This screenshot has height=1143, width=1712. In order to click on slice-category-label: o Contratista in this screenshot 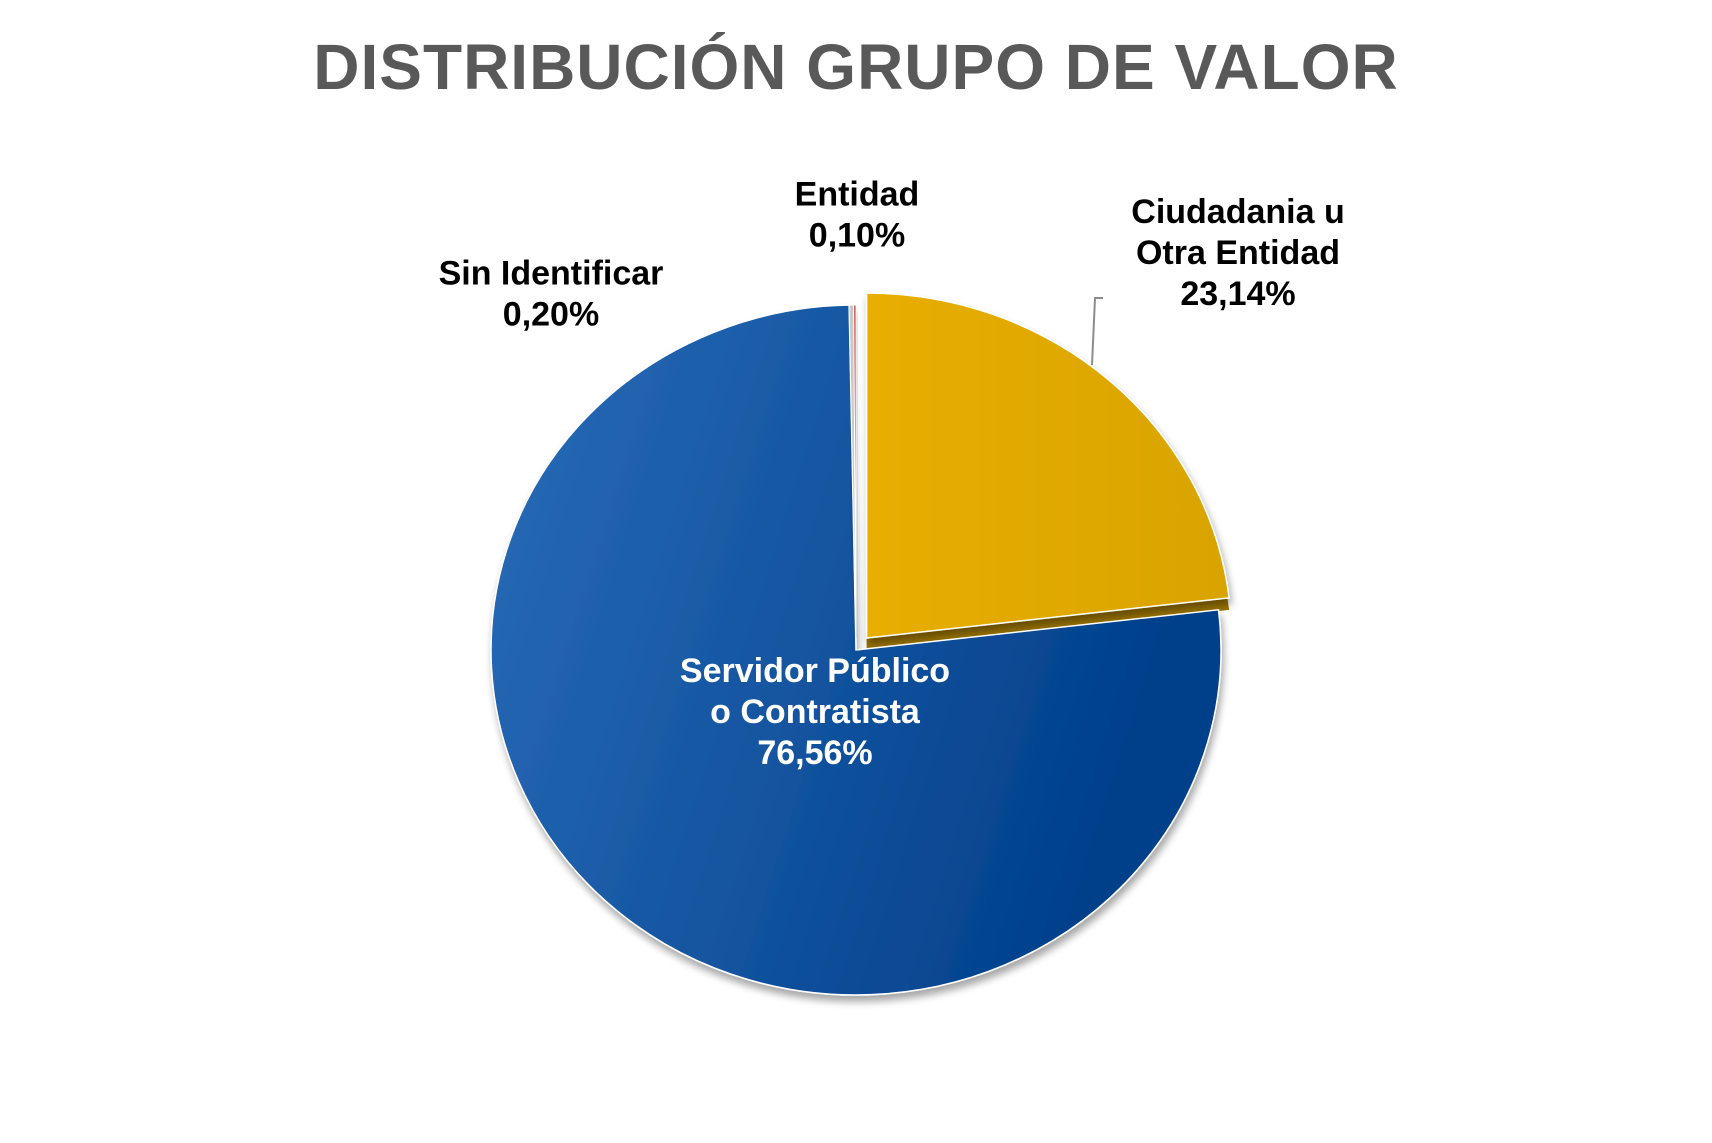, I will do `click(815, 712)`.